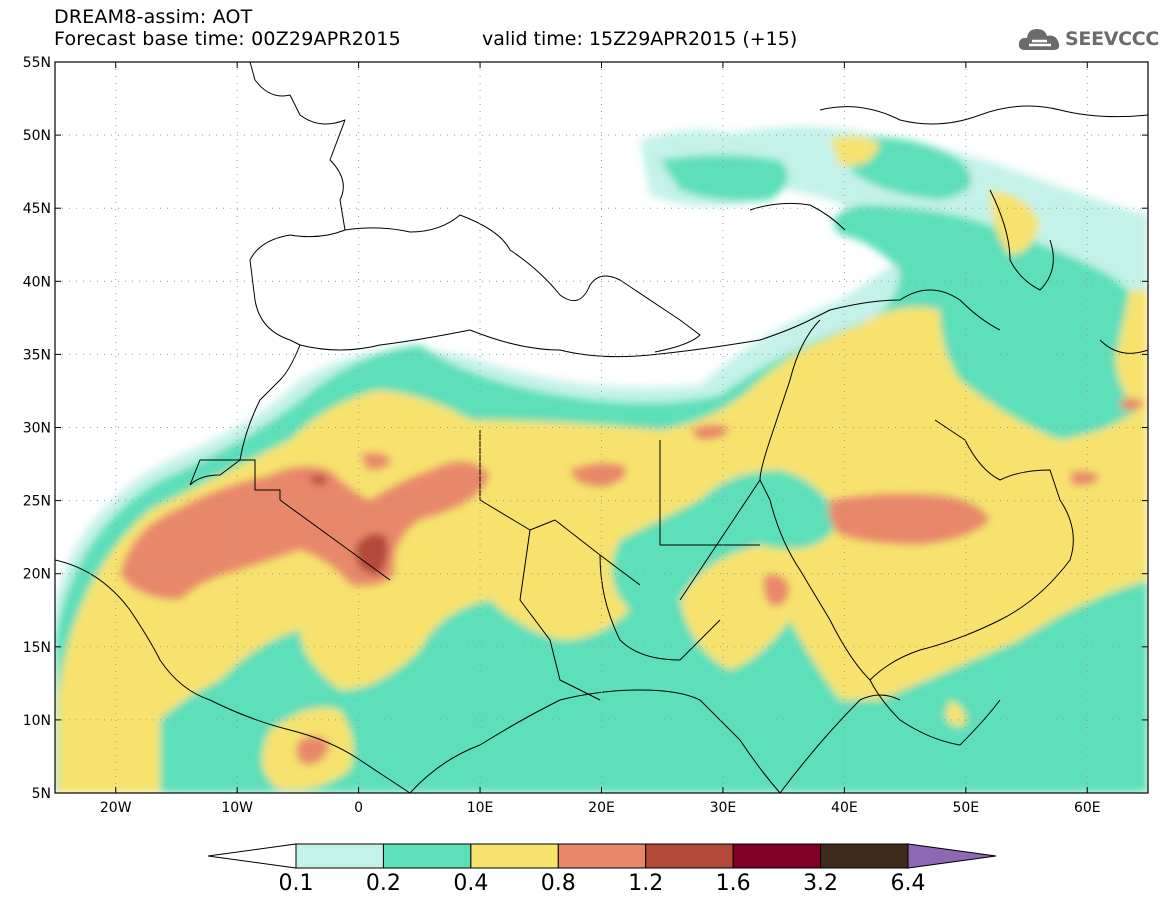 This screenshot has width=1165, height=905. I want to click on lat-tick-label: 25N, so click(37, 502).